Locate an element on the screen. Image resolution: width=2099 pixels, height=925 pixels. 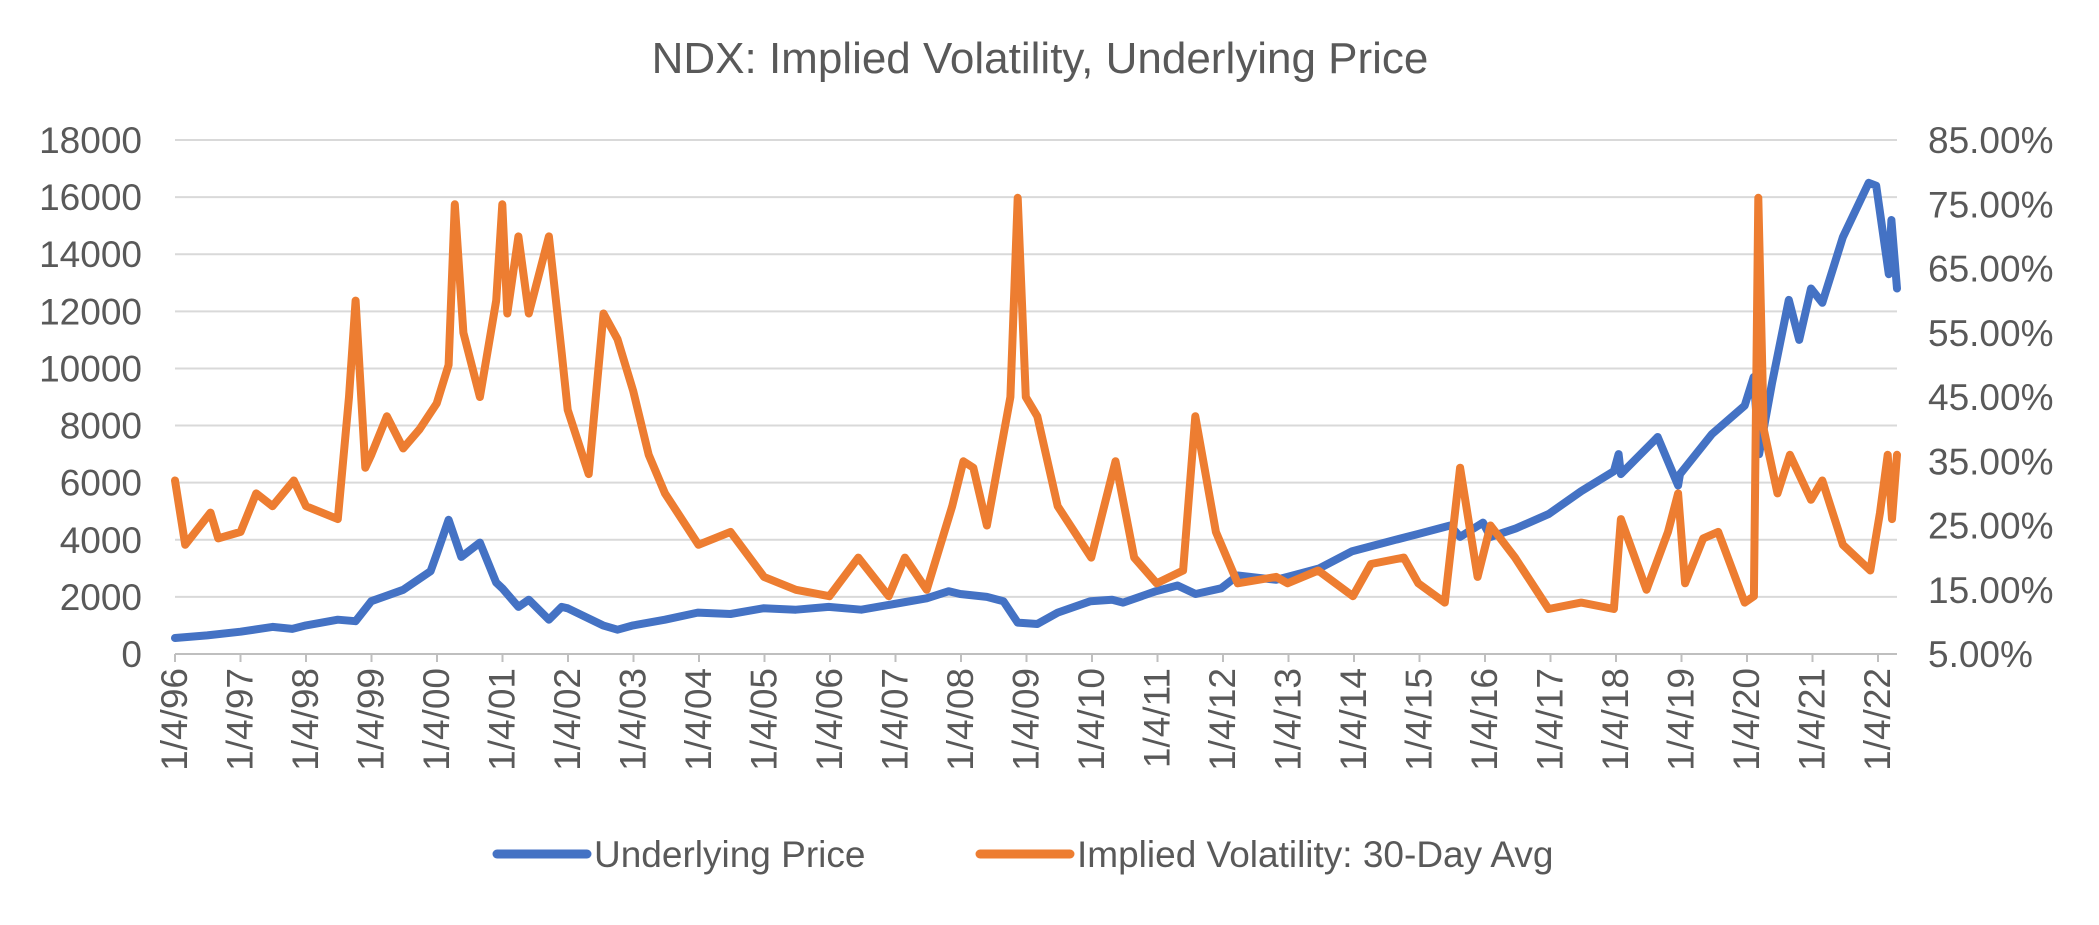
x-tick-label: 1/4/21 is located at coordinates (1812, 719).